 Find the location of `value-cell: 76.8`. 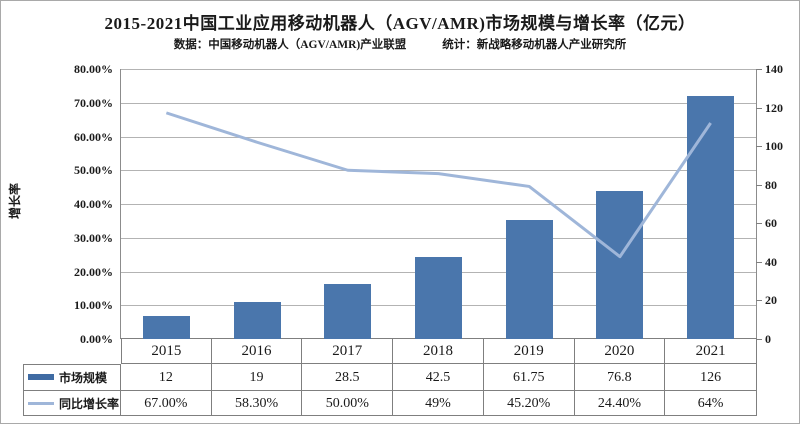

value-cell: 76.8 is located at coordinates (620, 377).